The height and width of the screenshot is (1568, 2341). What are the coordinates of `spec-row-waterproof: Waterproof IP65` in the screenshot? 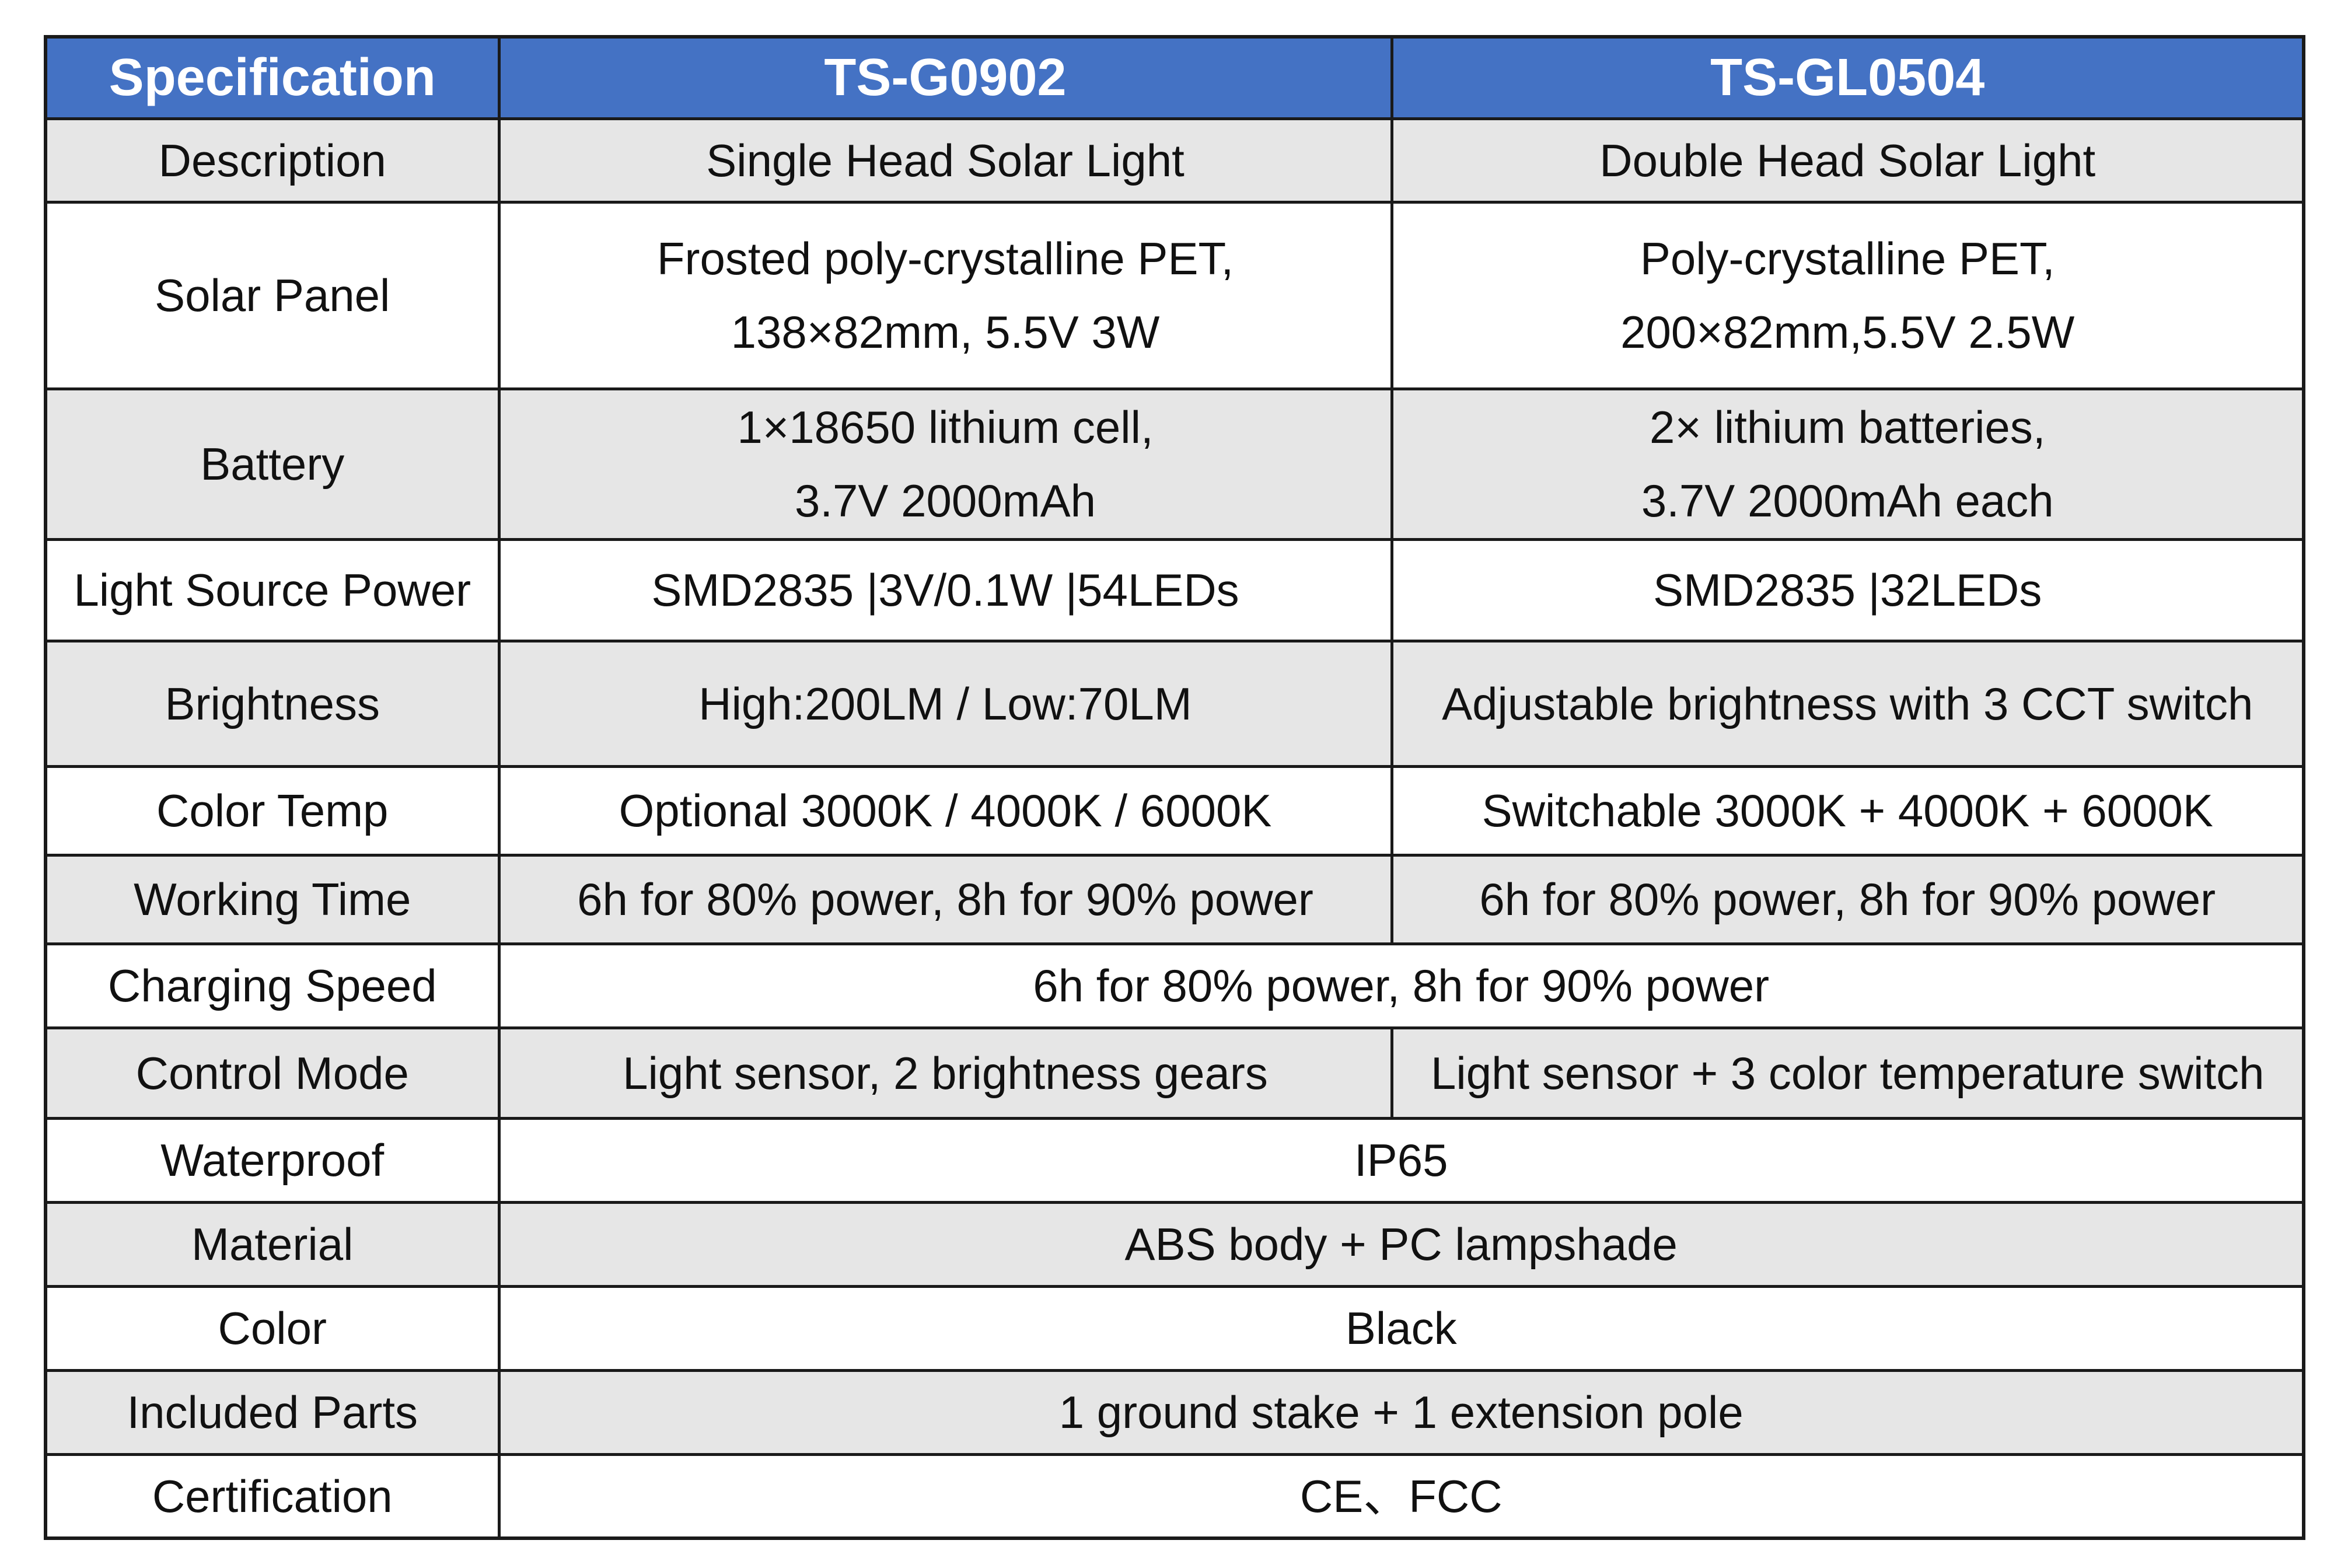 It's located at (1174, 1160).